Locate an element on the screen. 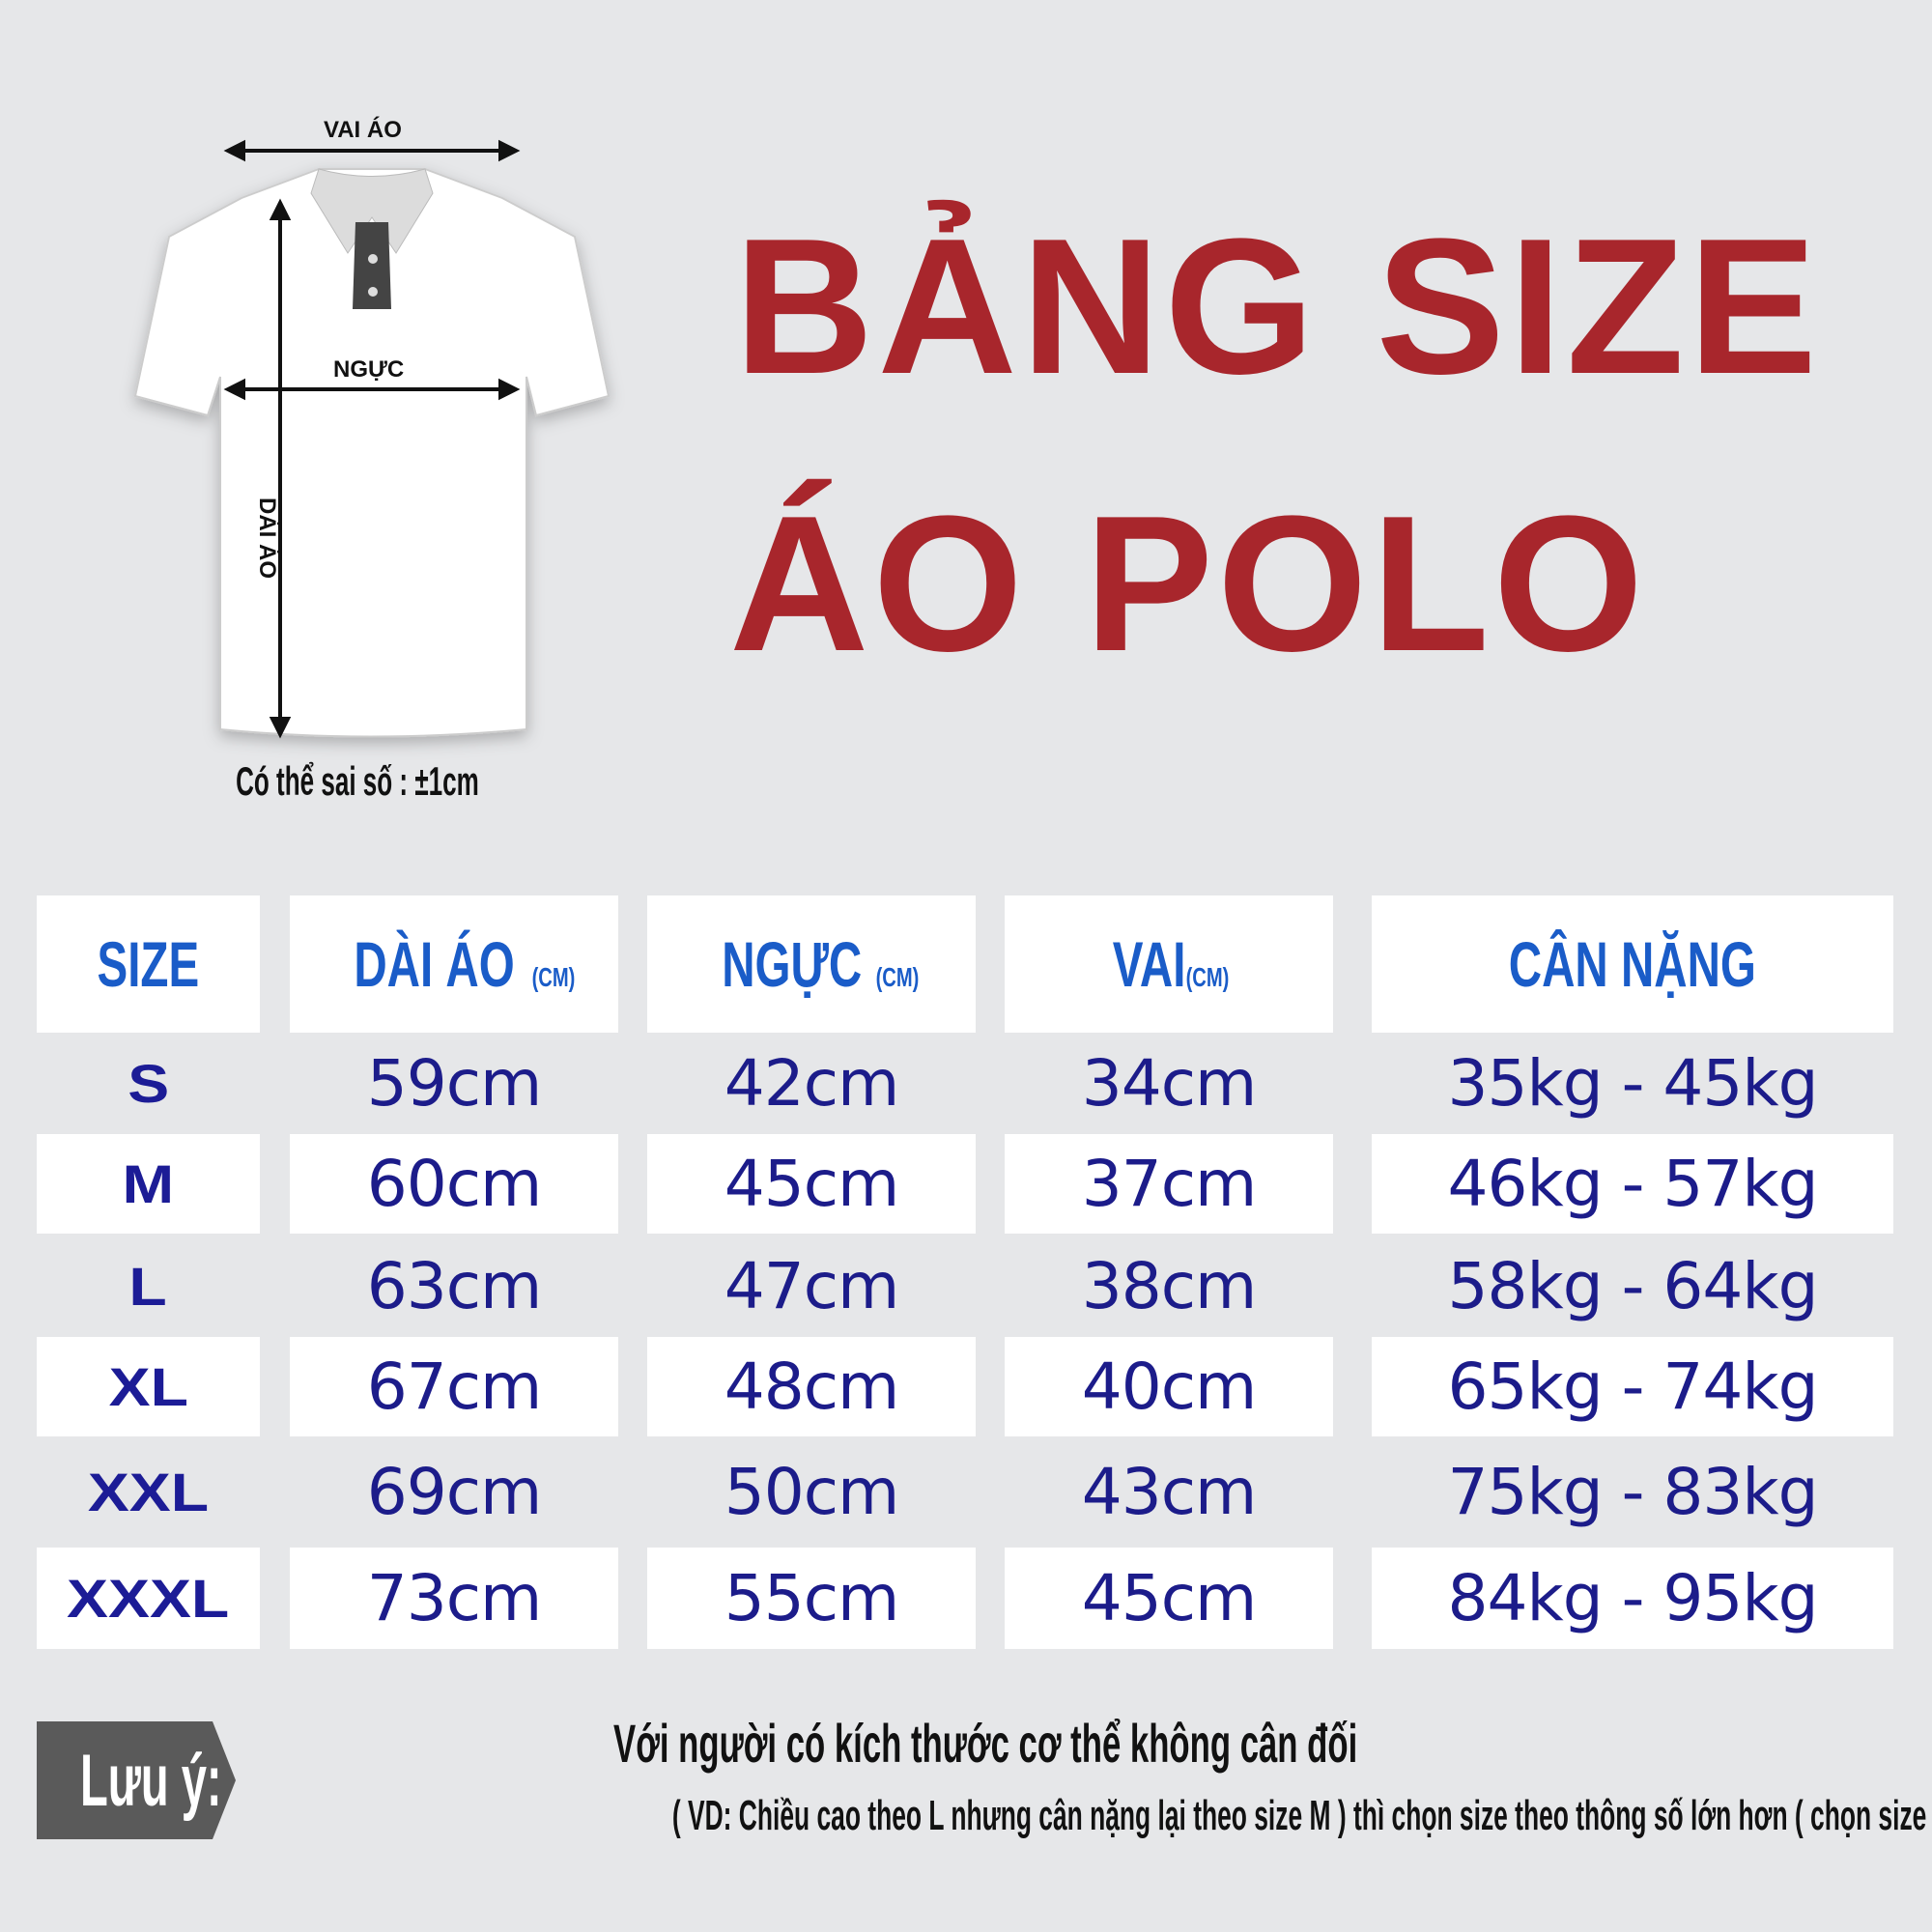 The image size is (1932, 1932). table-cell-weight: 35kg - 45kg is located at coordinates (1632, 1083).